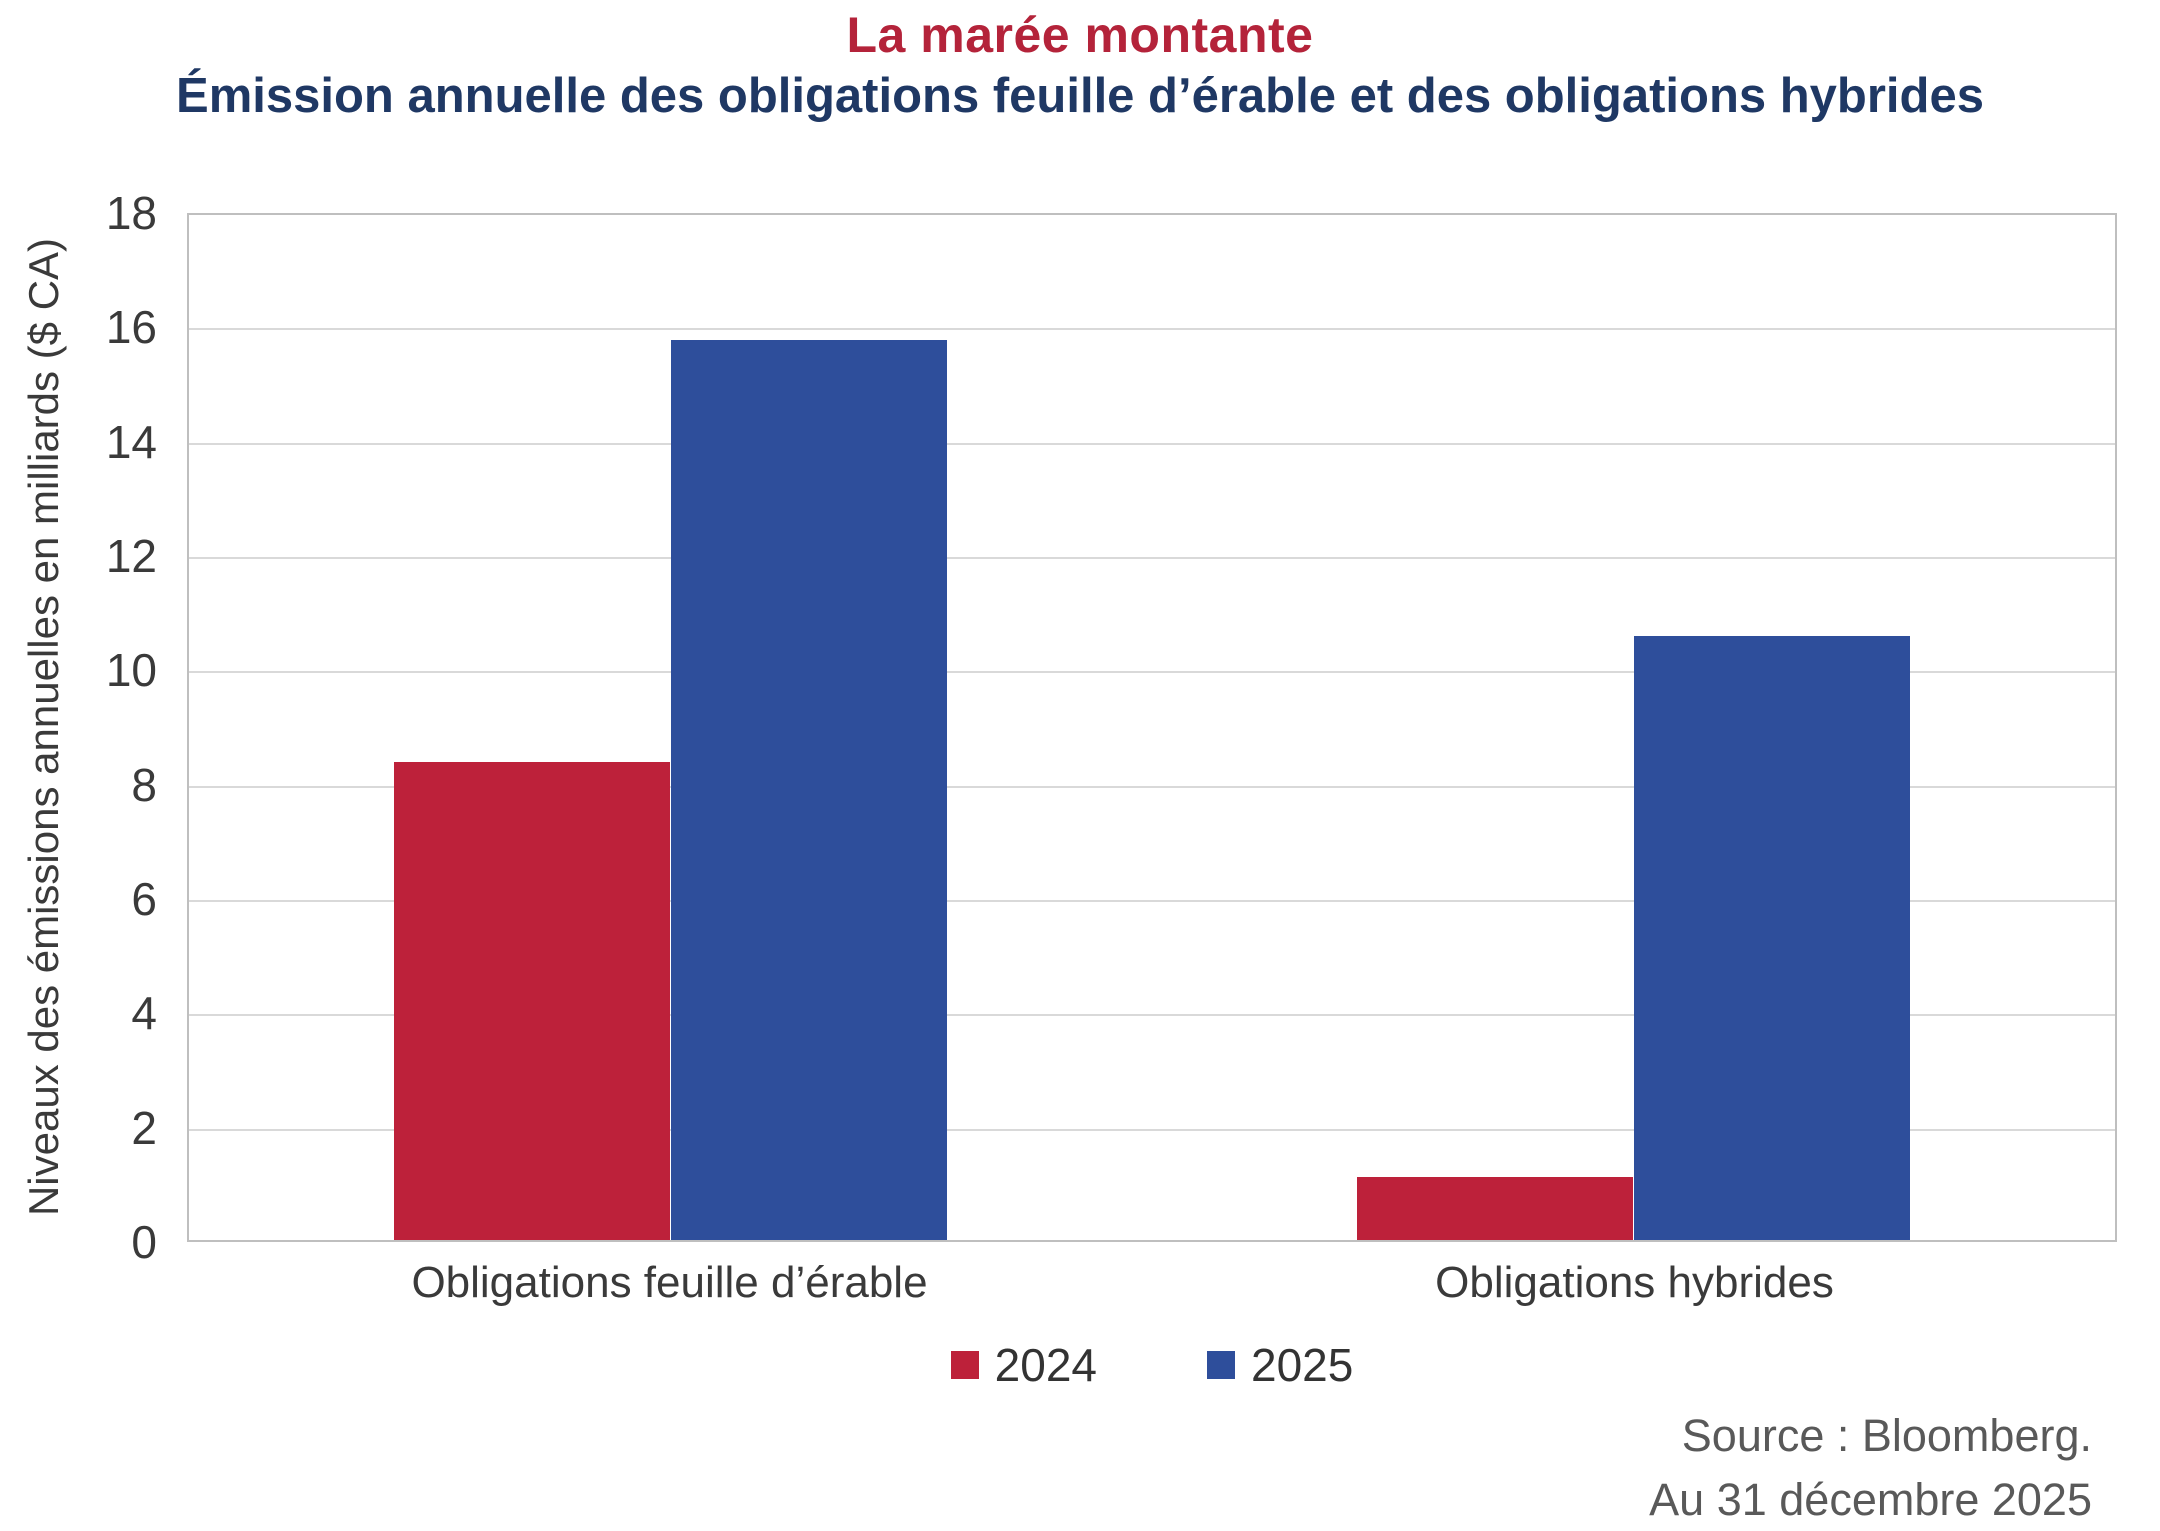  What do you see at coordinates (144, 1013) in the screenshot?
I see `y-tick-4: 4` at bounding box center [144, 1013].